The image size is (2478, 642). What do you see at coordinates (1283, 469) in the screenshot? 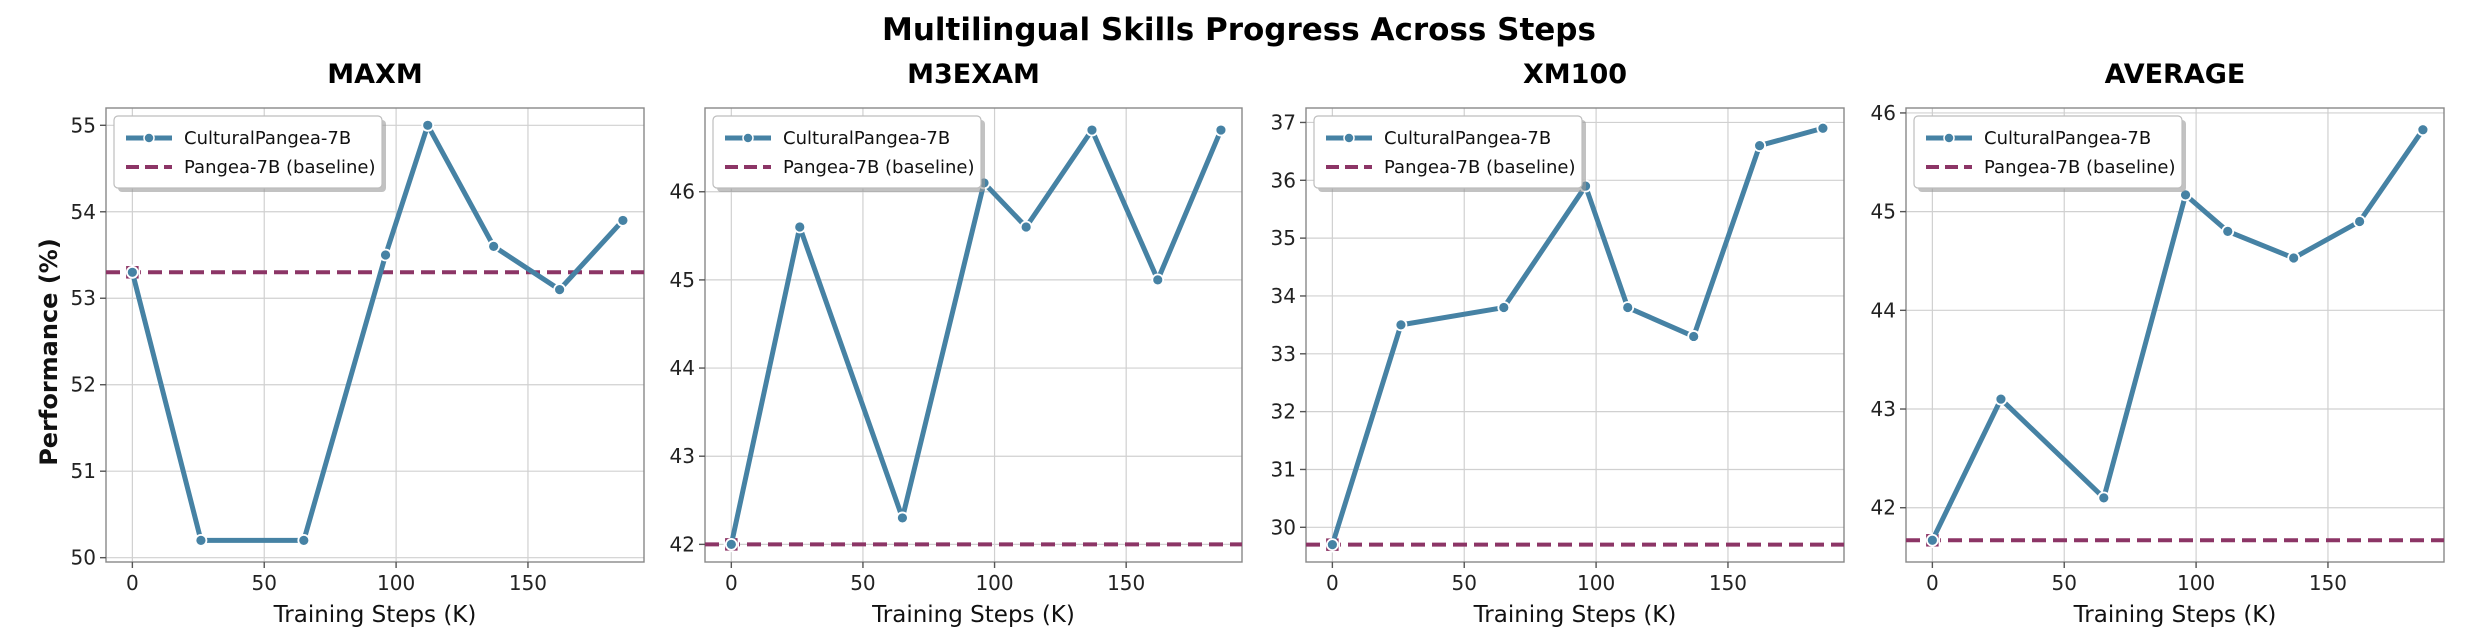
I see `y-tick-label: 31` at bounding box center [1283, 469].